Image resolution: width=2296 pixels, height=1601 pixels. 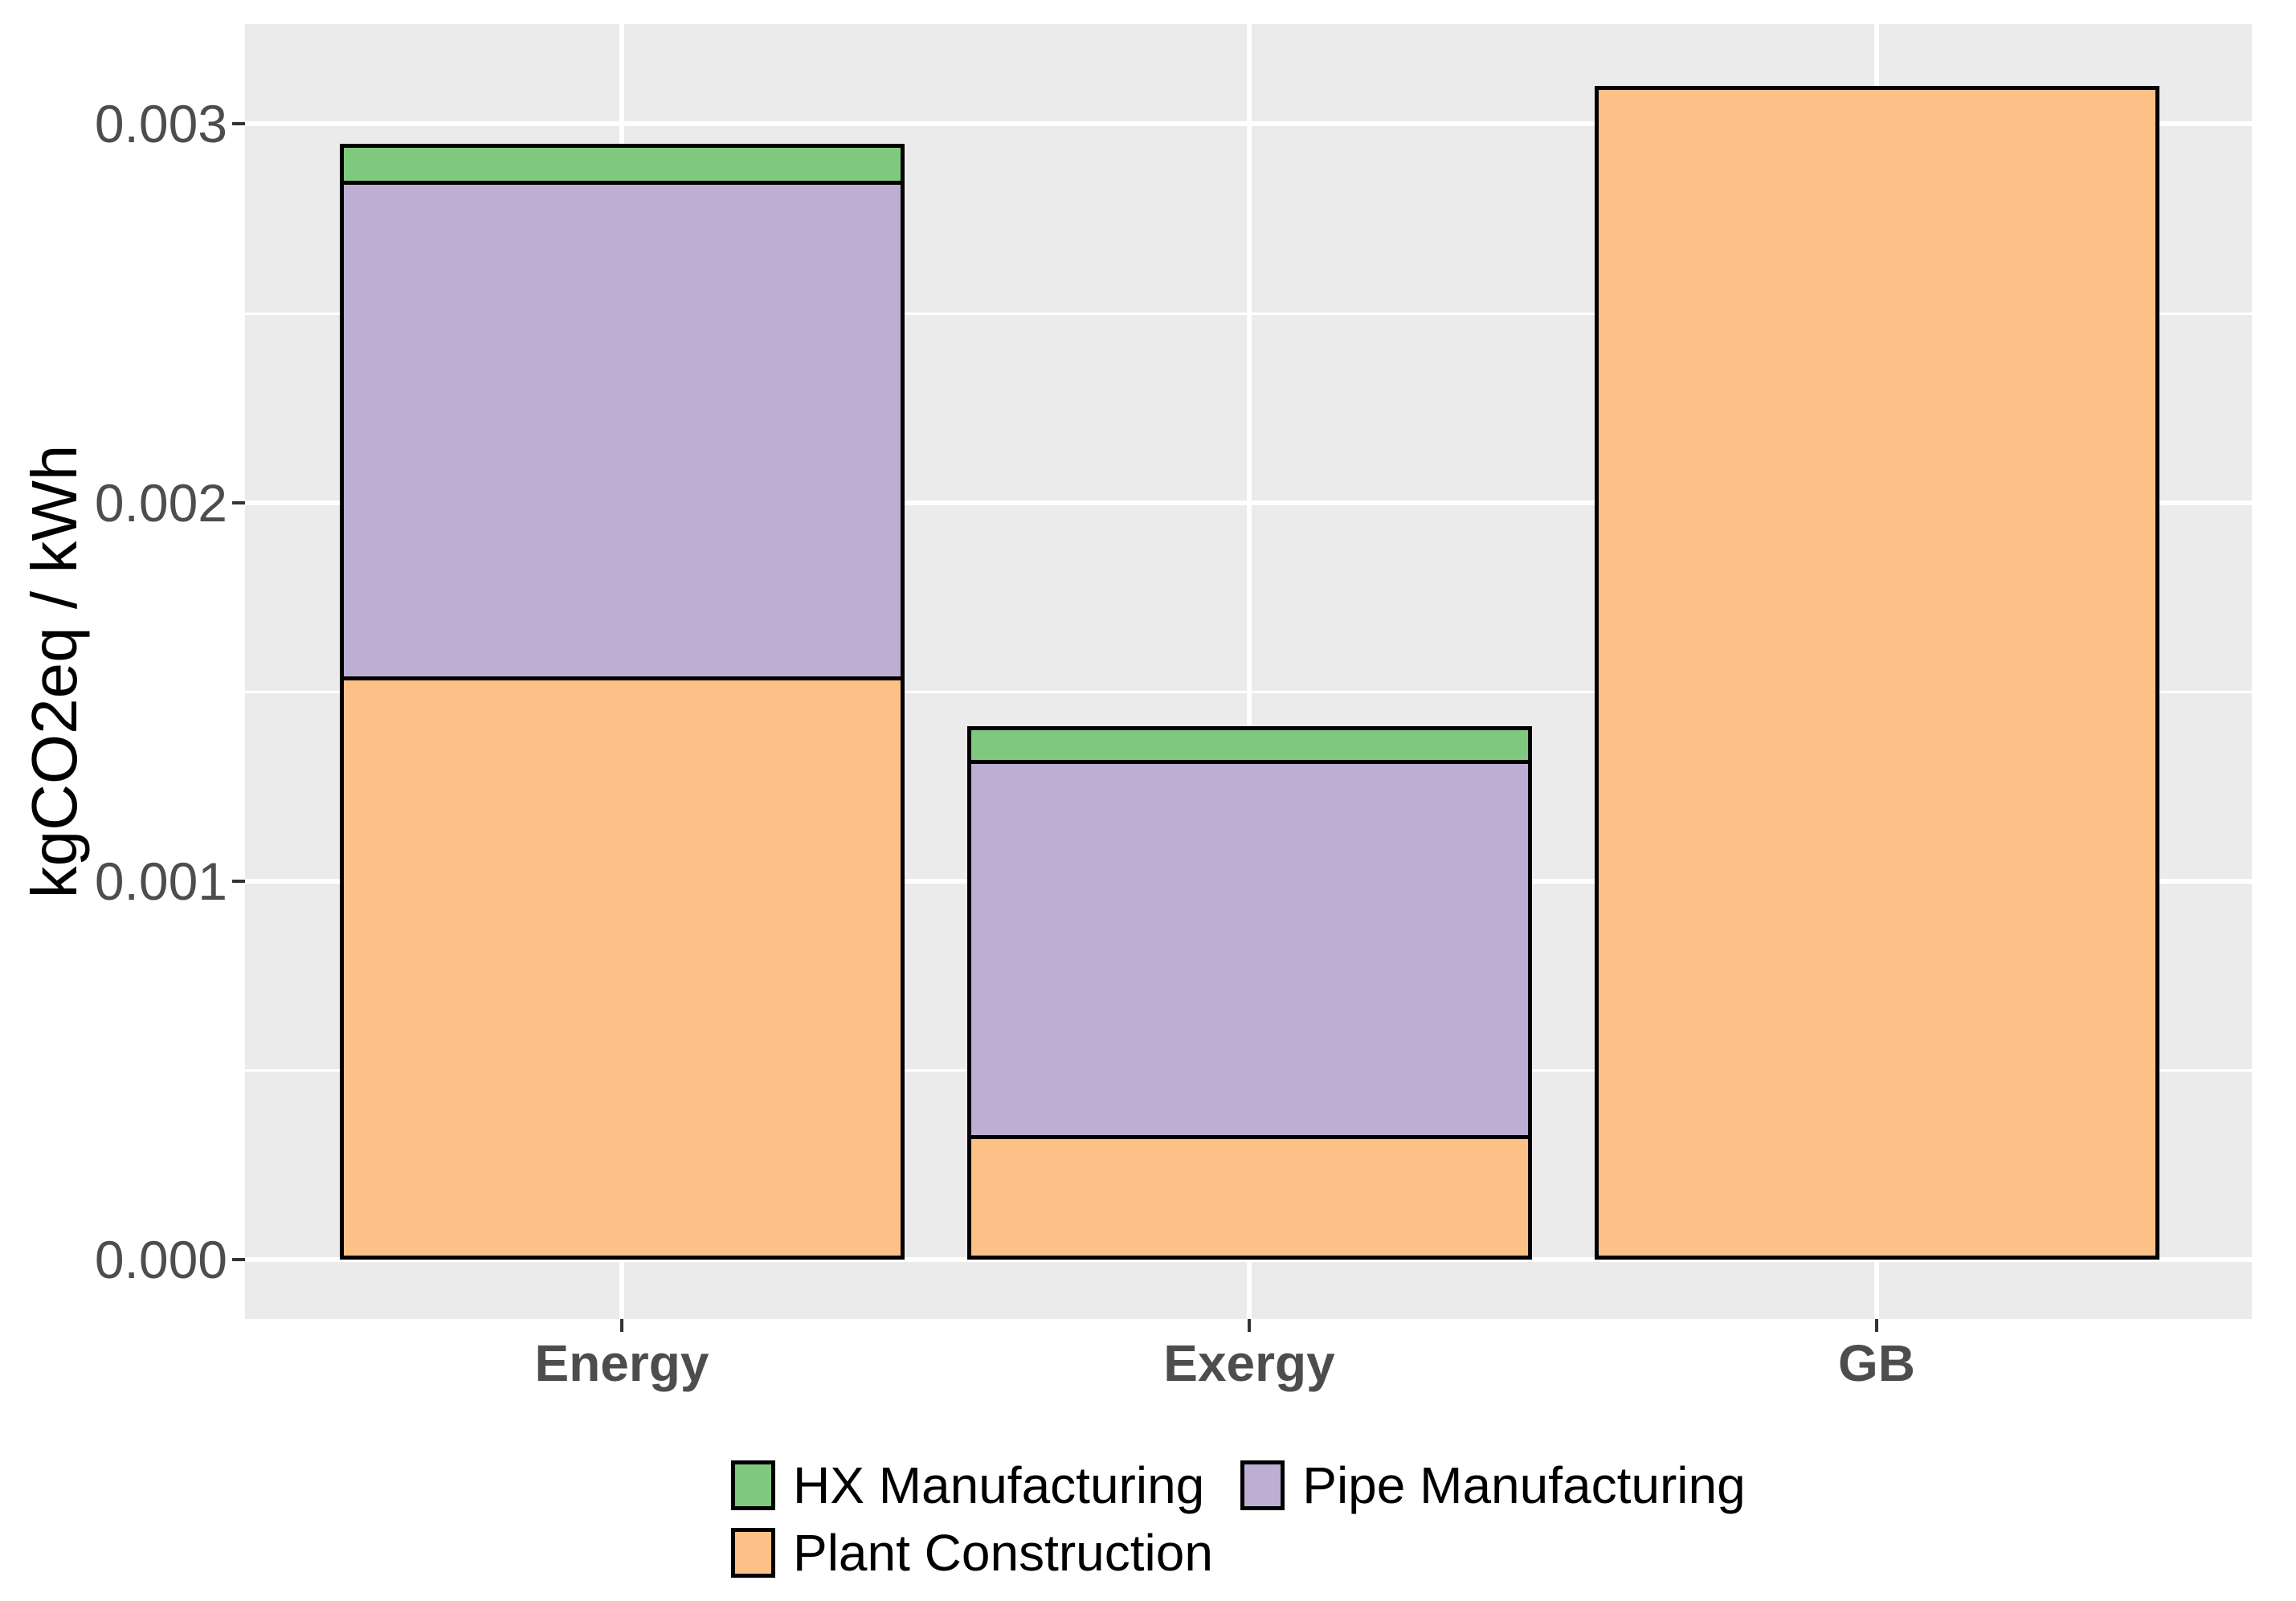 I want to click on y-tick-label: 0.003, so click(x=160, y=124).